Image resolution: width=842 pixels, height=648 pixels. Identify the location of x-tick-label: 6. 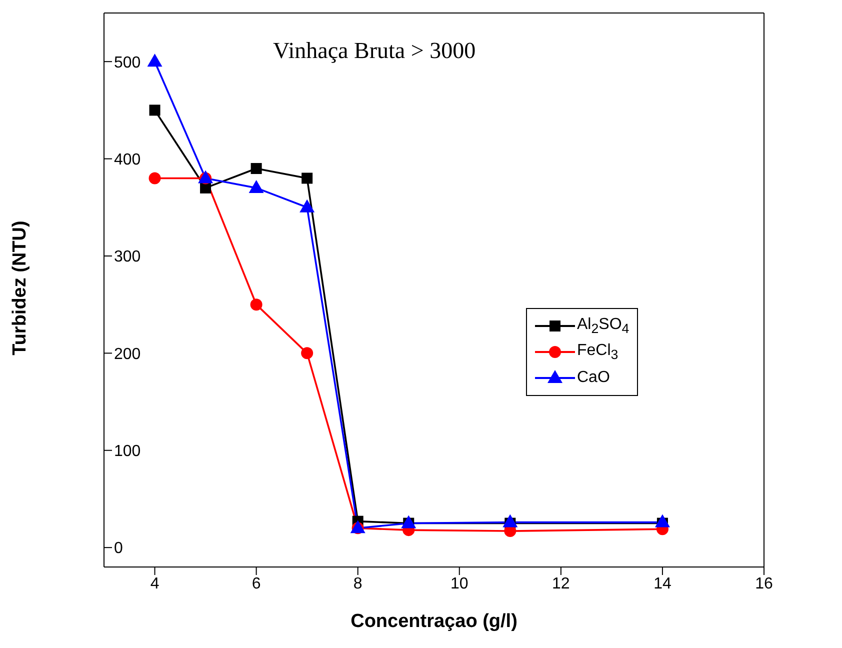
(256, 583).